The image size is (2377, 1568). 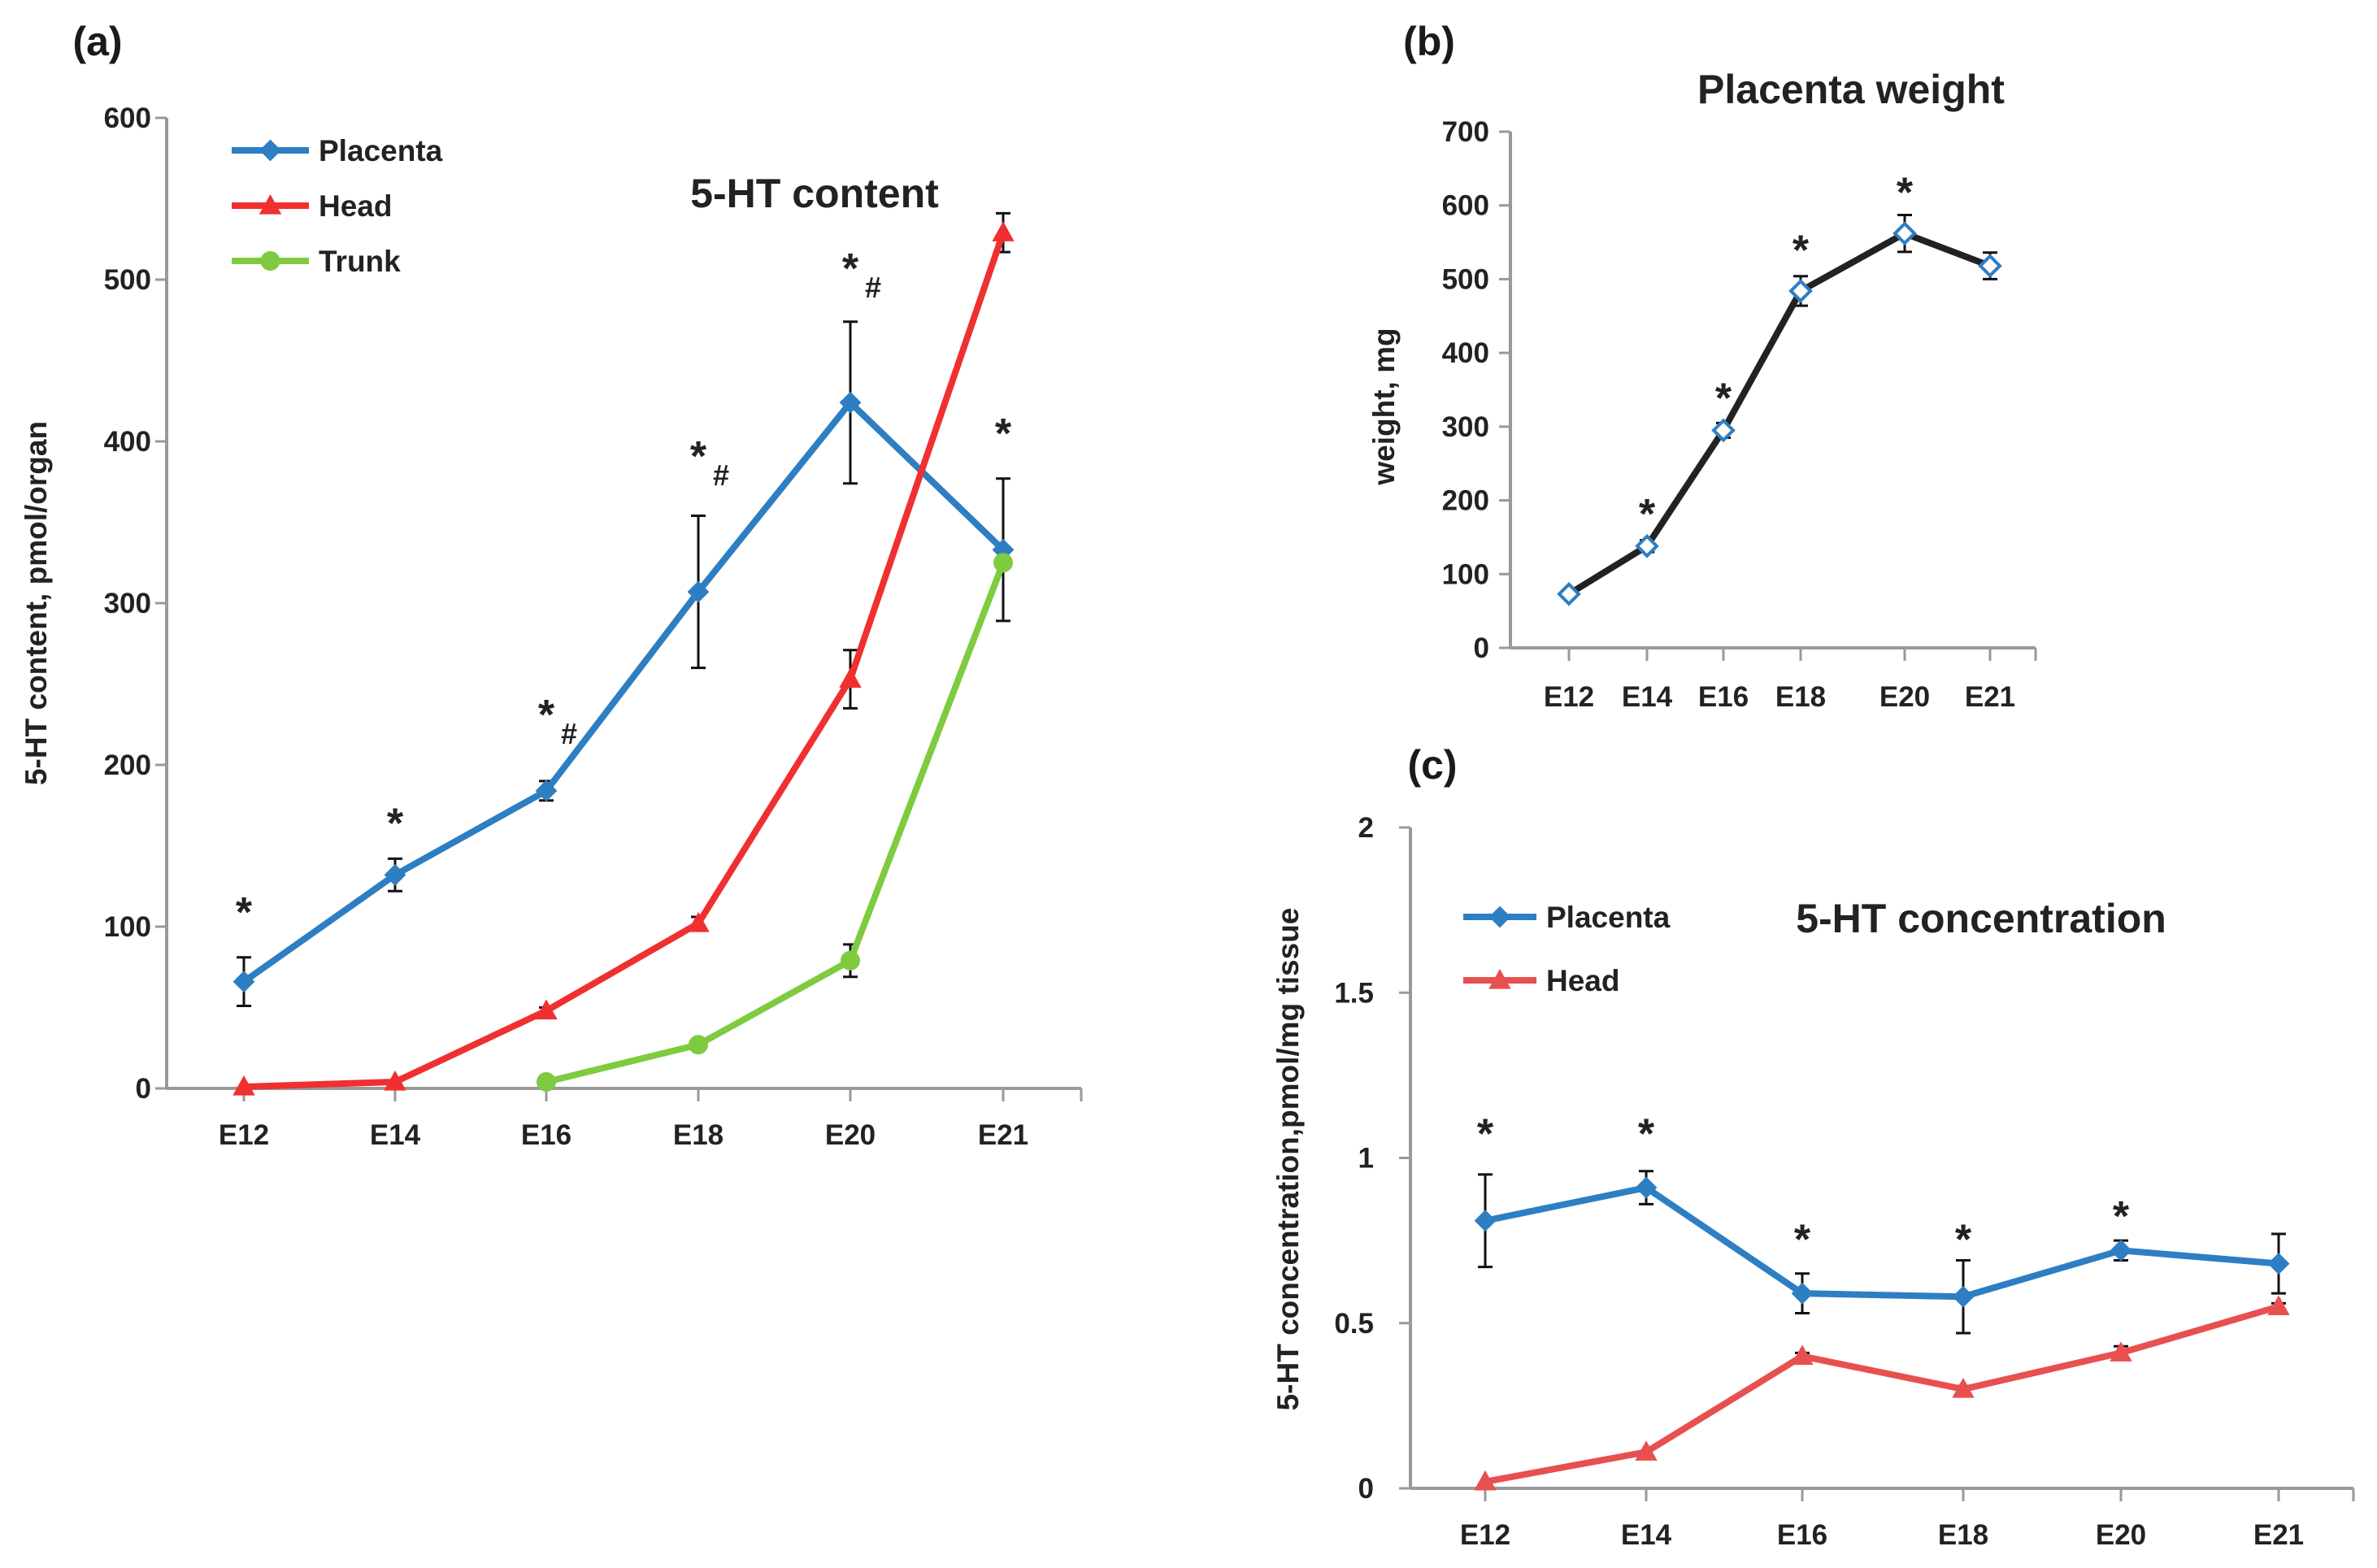 What do you see at coordinates (1354, 1324) in the screenshot?
I see `y-tick-label: 0.5` at bounding box center [1354, 1324].